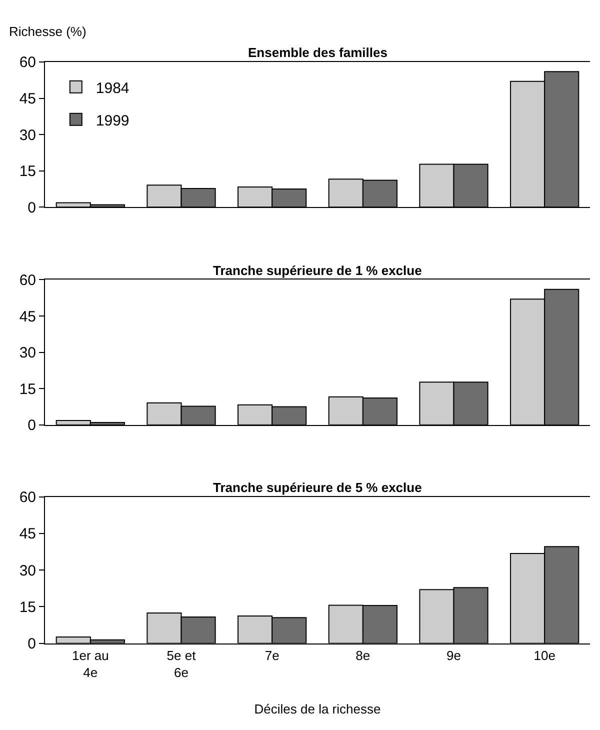 This screenshot has height=730, width=600. I want to click on x-tick-label: 10e, so click(545, 655).